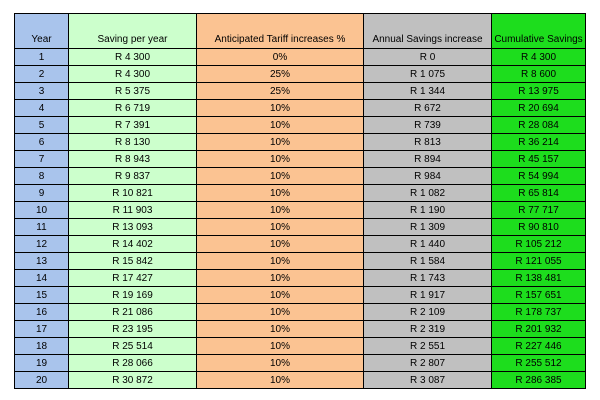  Describe the element at coordinates (427, 193) in the screenshot. I see `cell-annual-savings-increase: R 1 082` at that location.